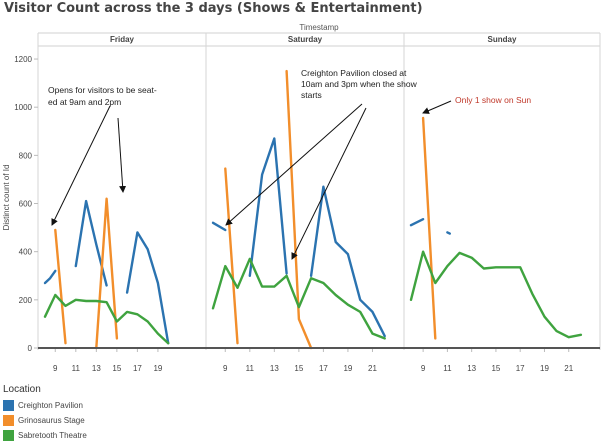 The height and width of the screenshot is (443, 602). I want to click on legend-title: Location, so click(22, 389).